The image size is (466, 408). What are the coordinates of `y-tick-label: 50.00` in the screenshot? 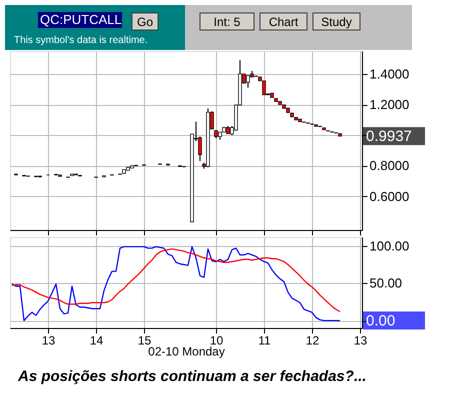 It's located at (386, 283).